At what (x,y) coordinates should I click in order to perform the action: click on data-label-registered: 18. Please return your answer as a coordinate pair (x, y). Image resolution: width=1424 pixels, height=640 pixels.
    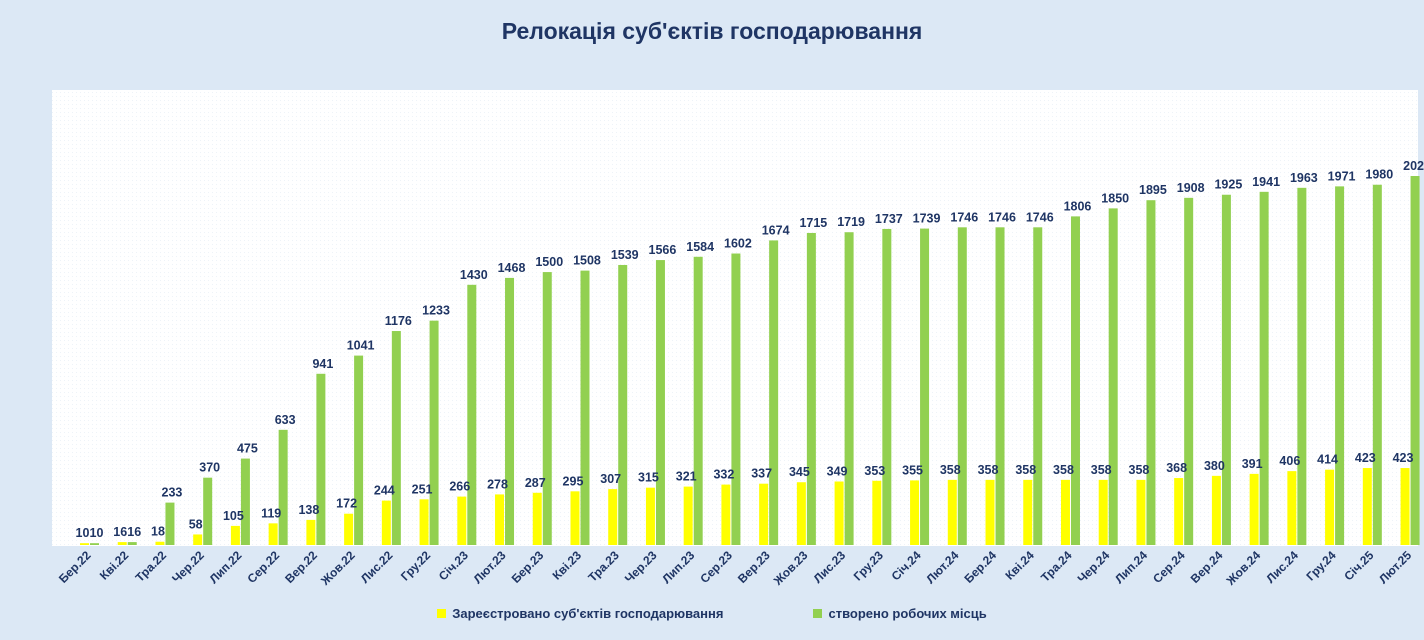
    Looking at the image, I should click on (158, 532).